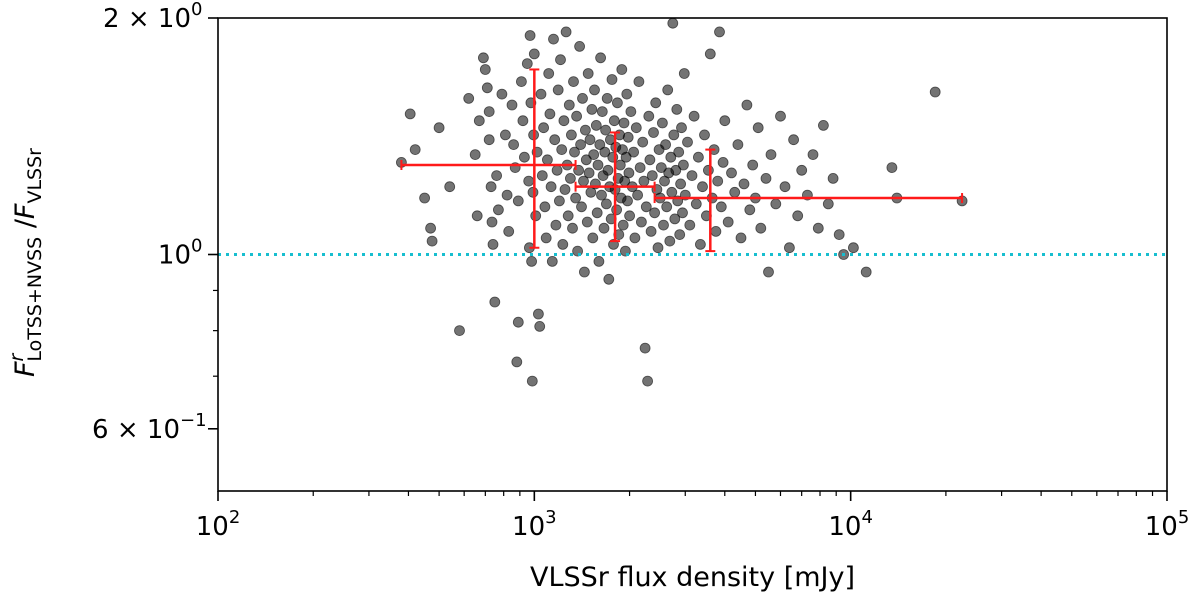  Describe the element at coordinates (692, 577) in the screenshot. I see `x-axis-label: VLSSr flux density [mJy]` at that location.